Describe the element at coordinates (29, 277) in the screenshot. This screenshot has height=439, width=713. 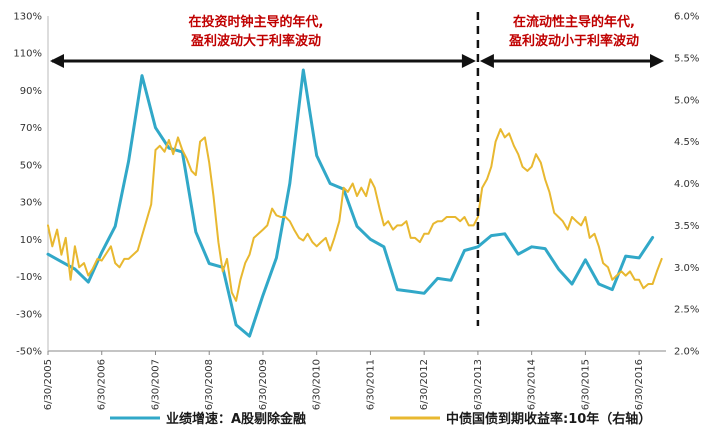
I see `left-axis-tick-label: -10%` at that location.